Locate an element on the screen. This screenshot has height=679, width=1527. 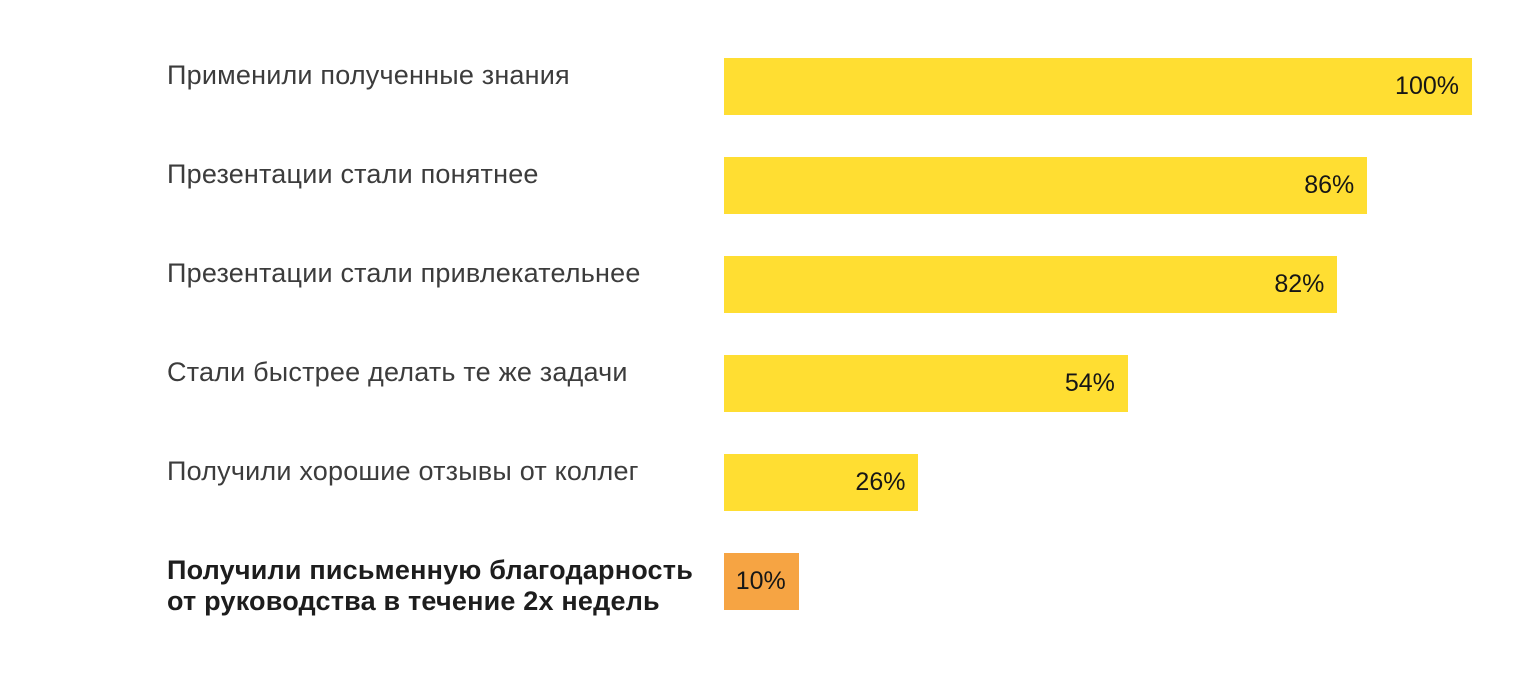
bar-track: 82% is located at coordinates (1098, 284).